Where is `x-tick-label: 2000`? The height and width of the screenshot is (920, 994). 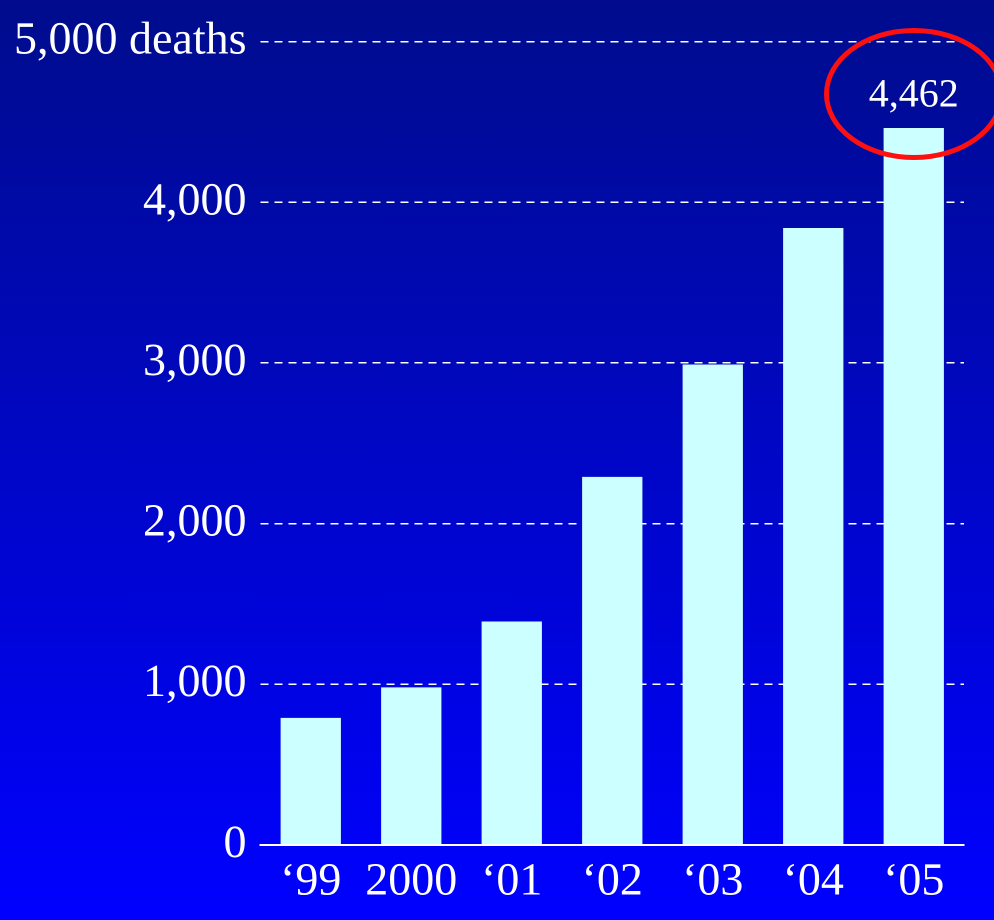 x-tick-label: 2000 is located at coordinates (411, 878).